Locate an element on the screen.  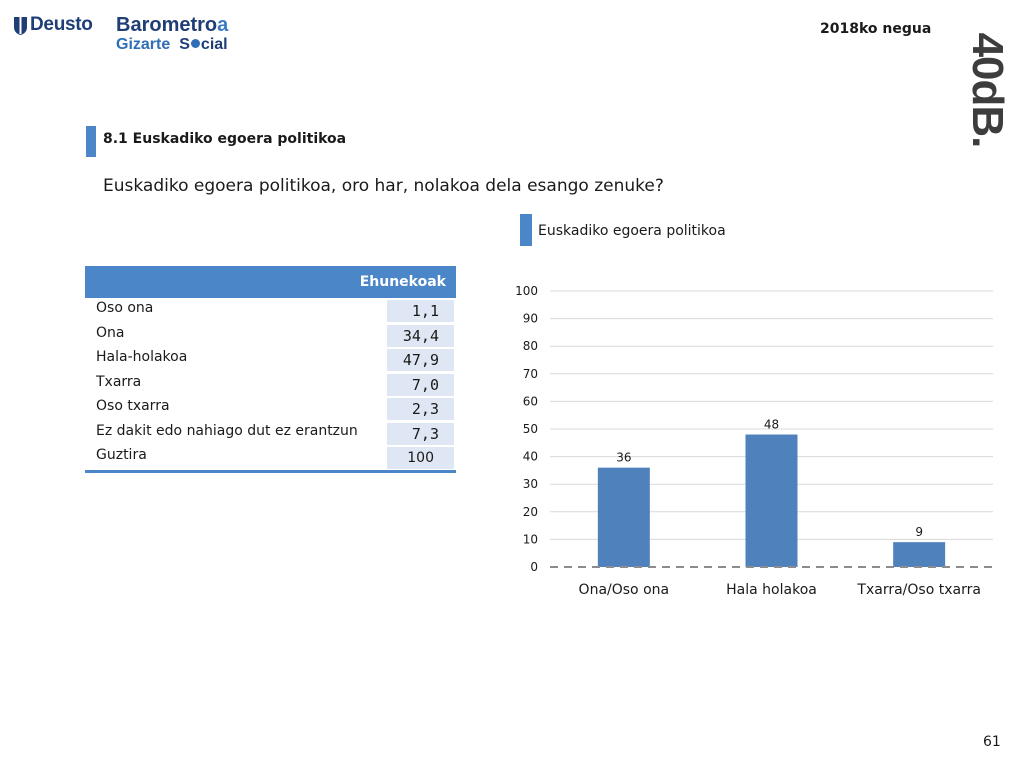
y-tick-label: 60 is located at coordinates (530, 401).